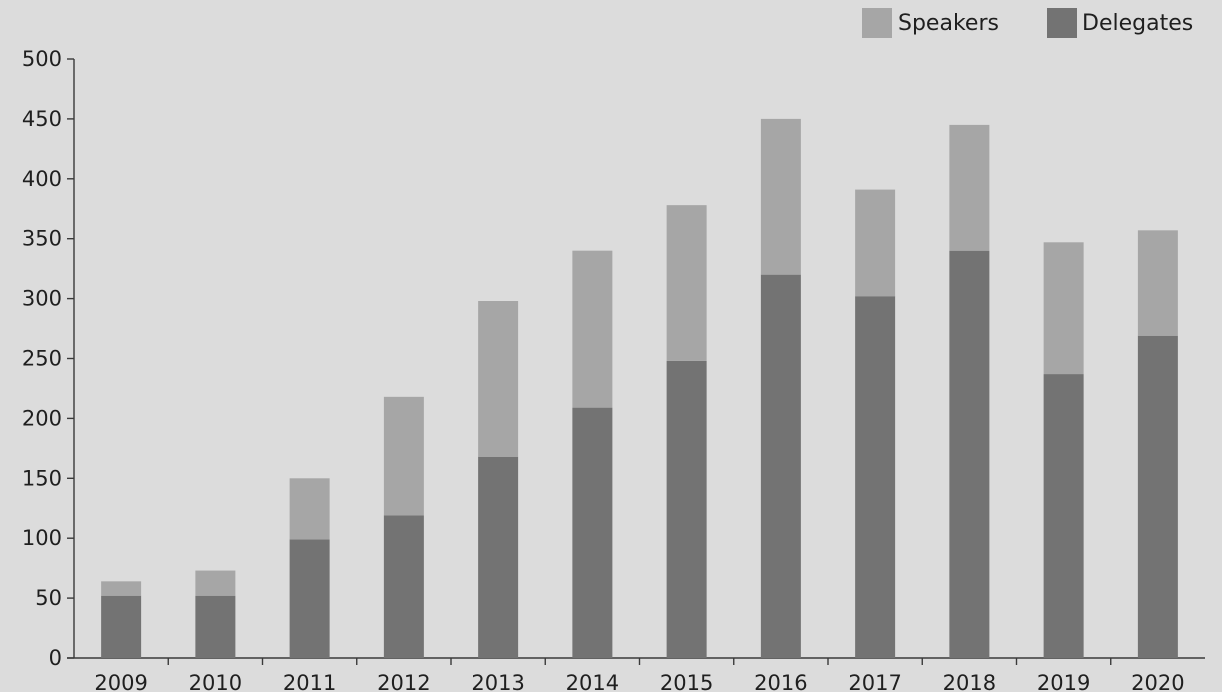 The width and height of the screenshot is (1222, 692). What do you see at coordinates (780, 681) in the screenshot?
I see `x-tick-label: 2016` at bounding box center [780, 681].